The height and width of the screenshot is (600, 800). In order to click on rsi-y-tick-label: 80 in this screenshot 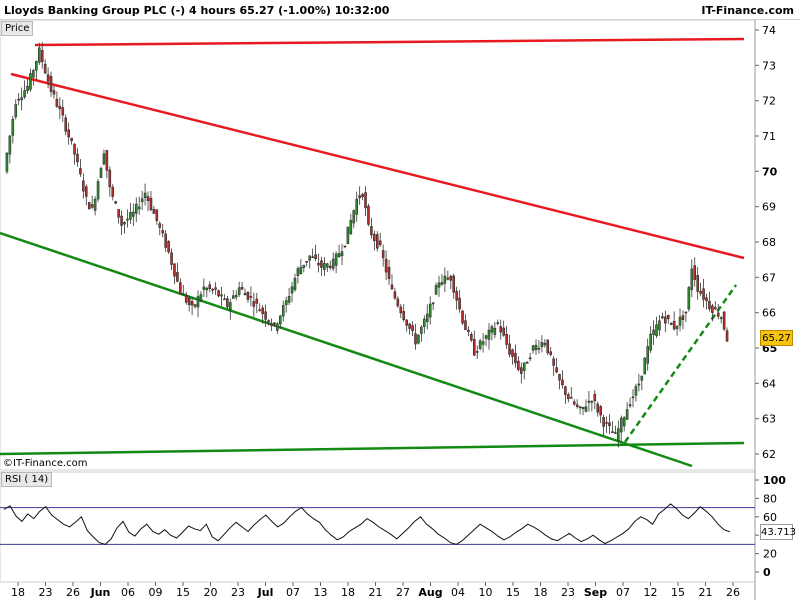, I will do `click(770, 498)`.